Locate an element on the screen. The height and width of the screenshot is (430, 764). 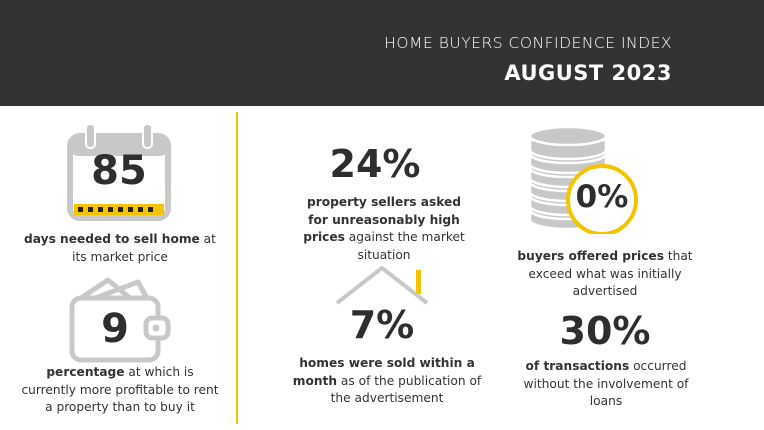
transactions-value: 30% is located at coordinates (605, 331).